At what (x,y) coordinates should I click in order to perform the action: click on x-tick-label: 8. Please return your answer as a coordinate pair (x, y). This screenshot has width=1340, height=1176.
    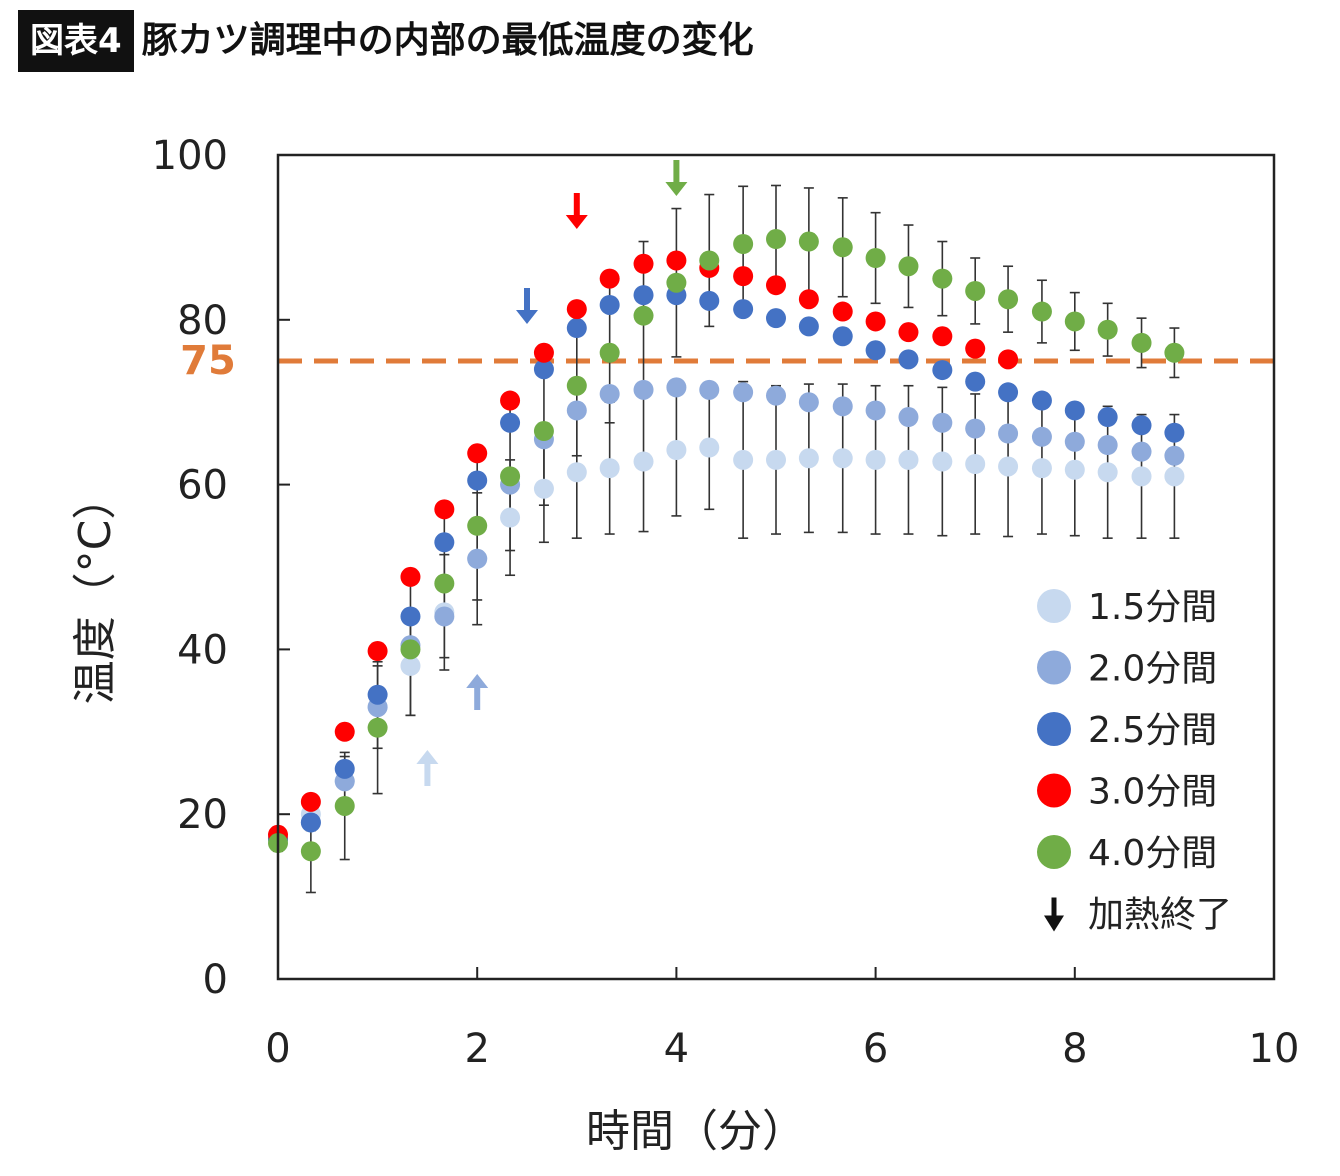
    Looking at the image, I should click on (1074, 1049).